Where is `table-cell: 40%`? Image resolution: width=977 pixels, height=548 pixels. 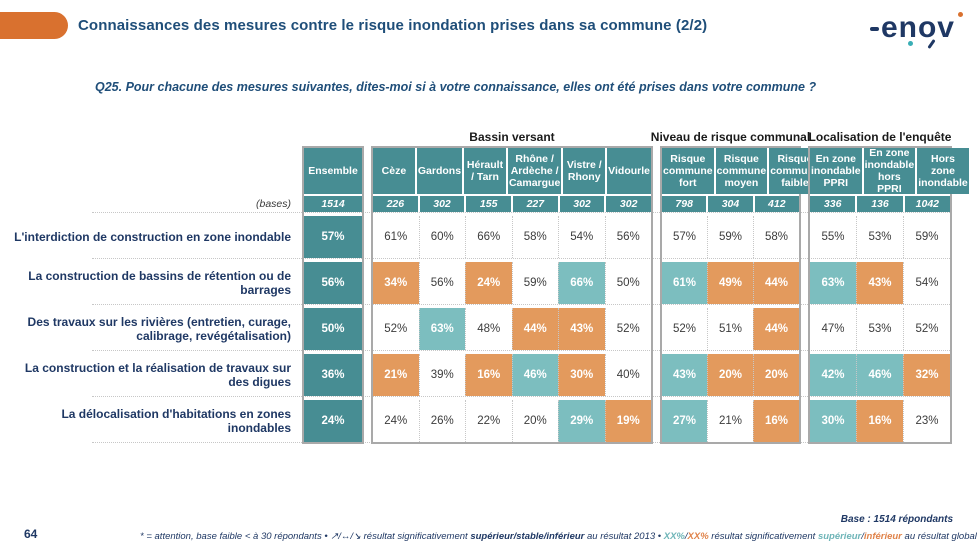 table-cell: 40% is located at coordinates (627, 375).